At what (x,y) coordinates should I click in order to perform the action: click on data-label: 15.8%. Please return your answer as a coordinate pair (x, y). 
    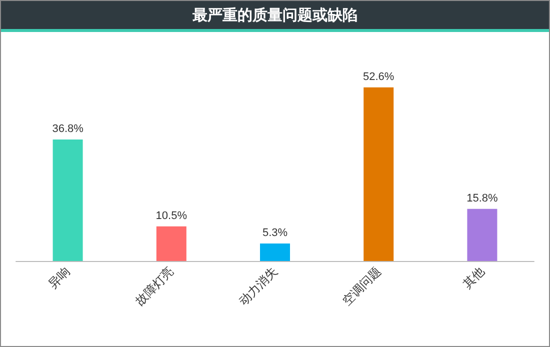
    Looking at the image, I should click on (482, 198).